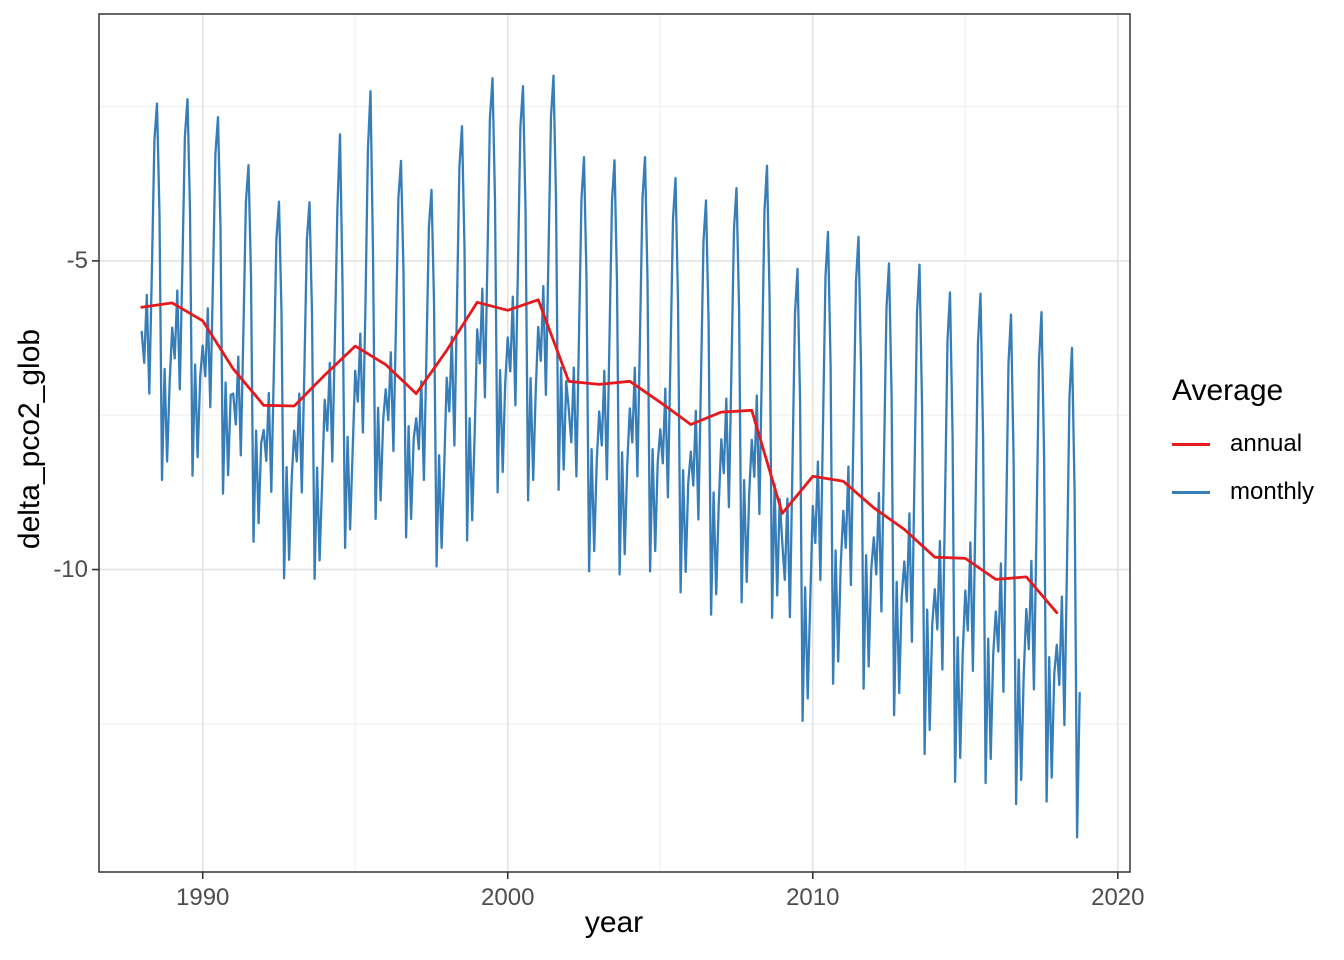 This screenshot has height=960, width=1344. Describe the element at coordinates (1266, 443) in the screenshot. I see `legend-item-annual-label: annual` at that location.